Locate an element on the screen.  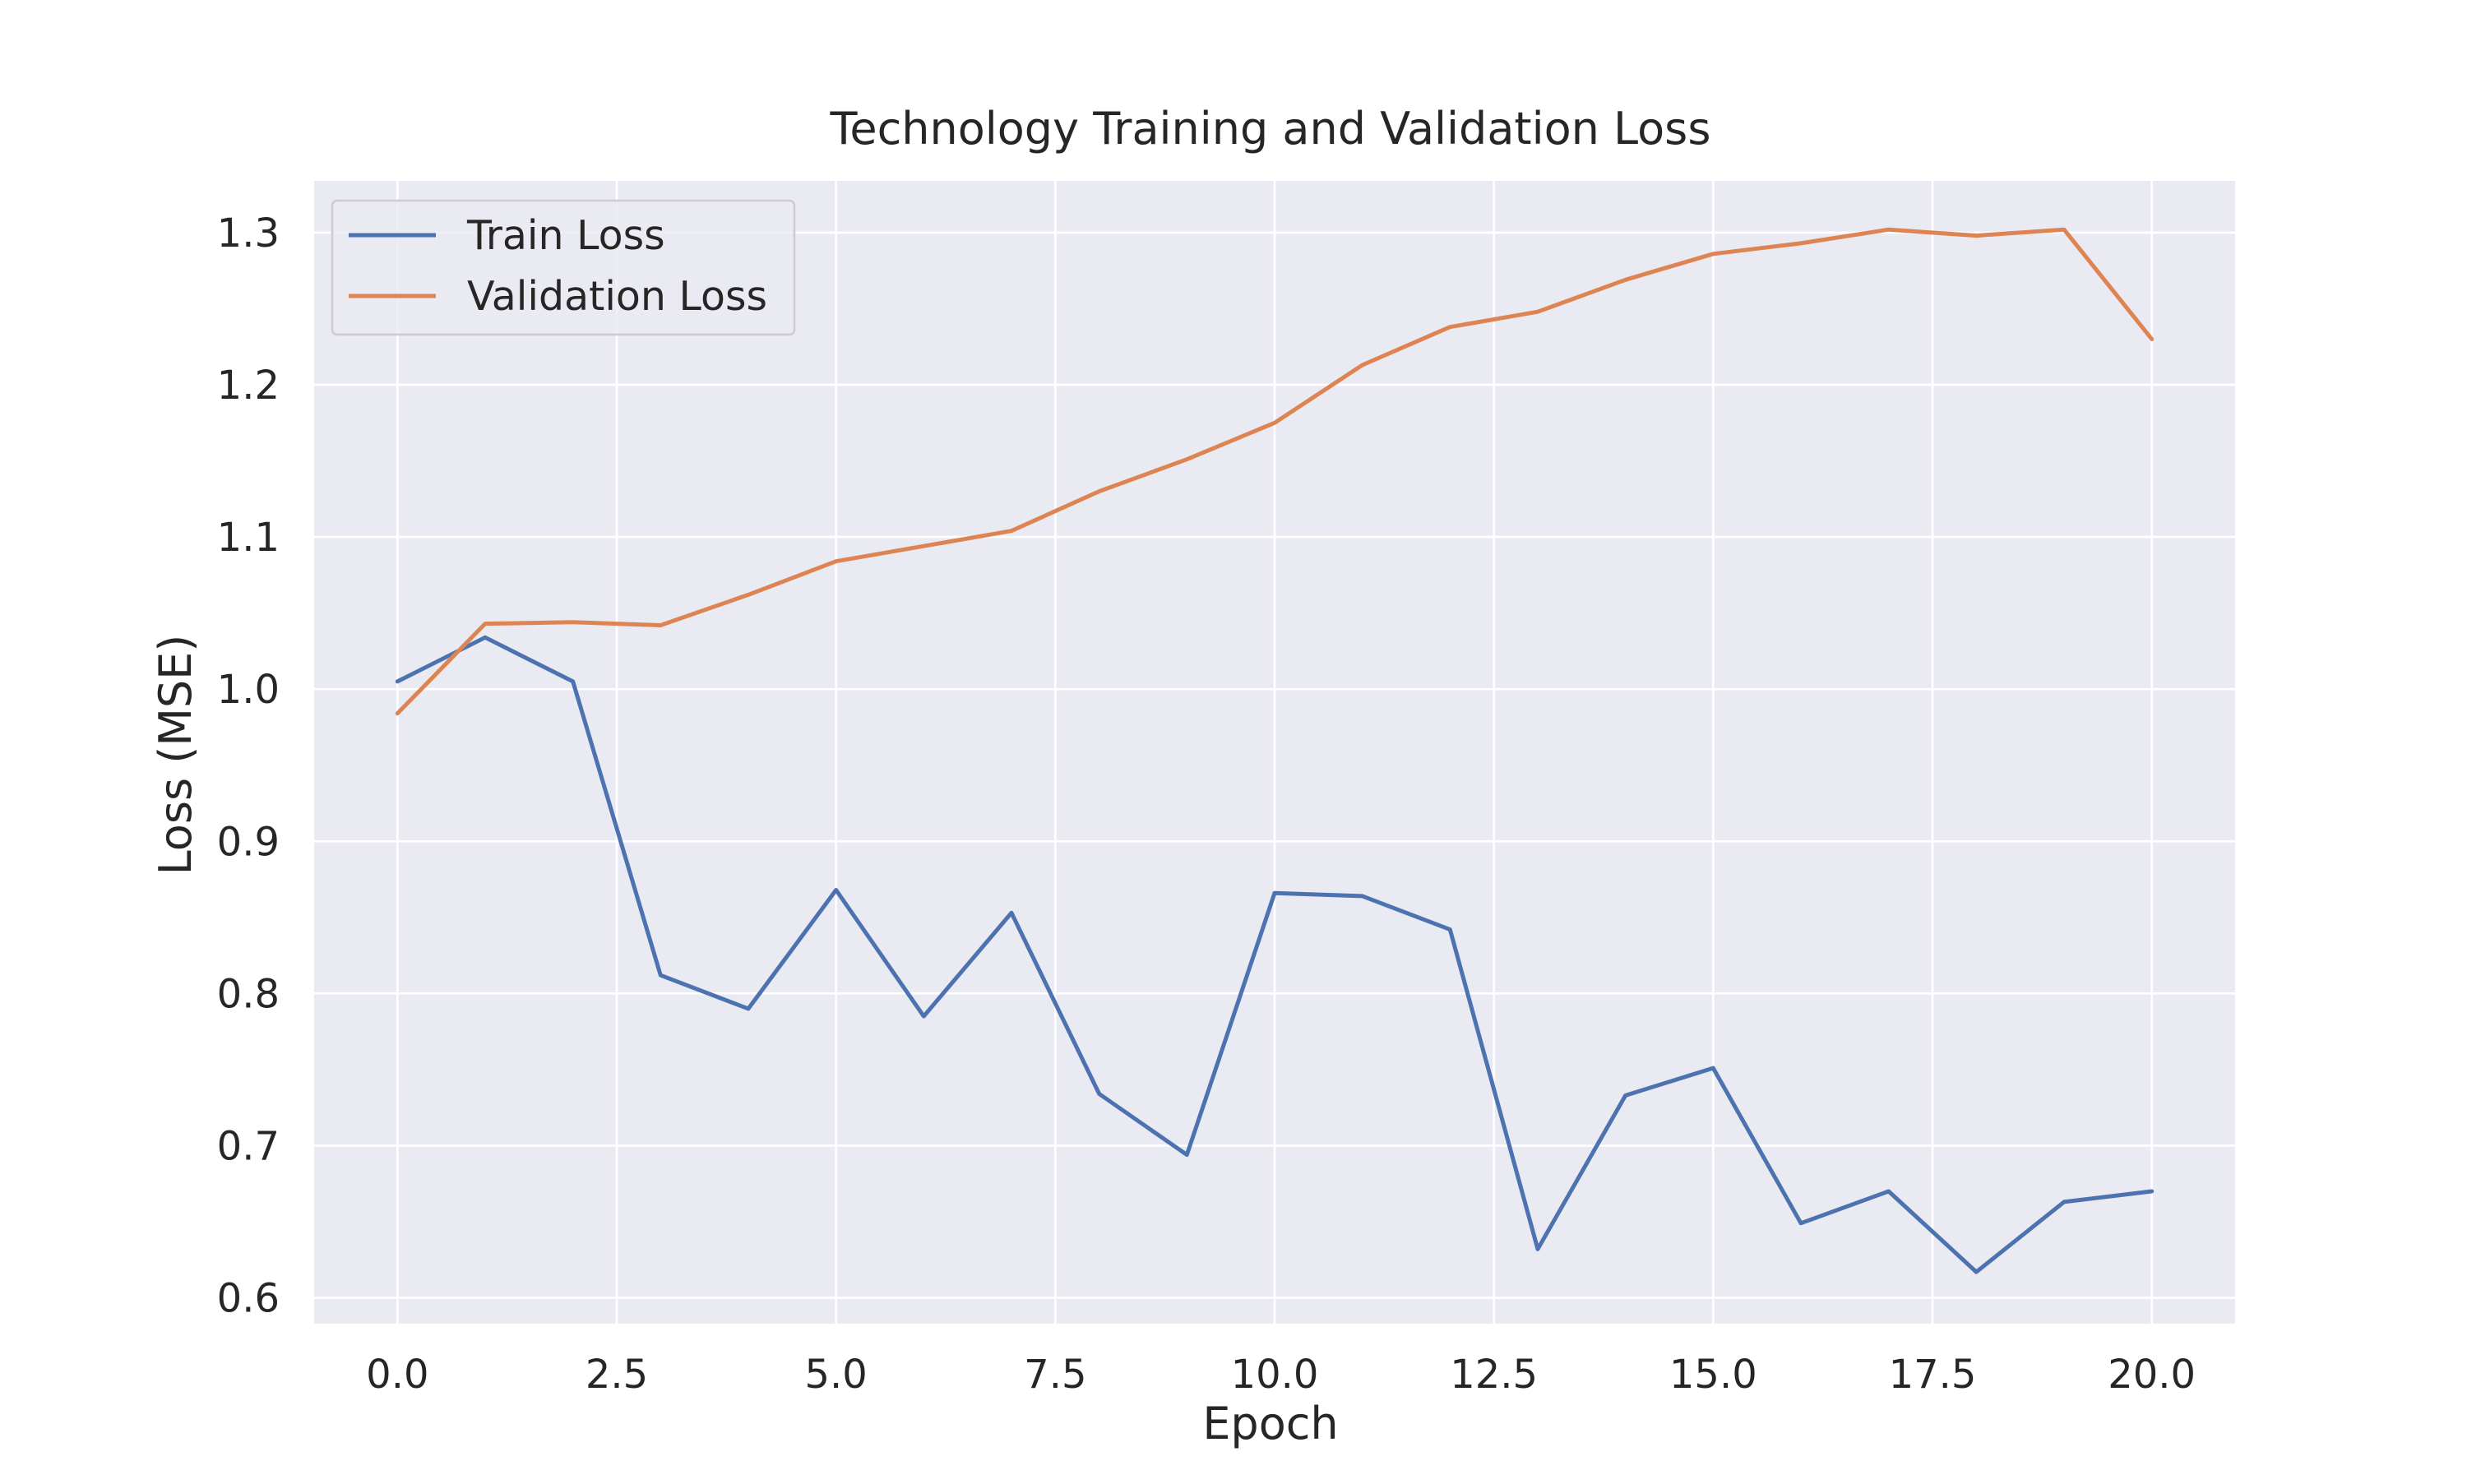
legend: Train Loss Validation Loss is located at coordinates (563, 268).